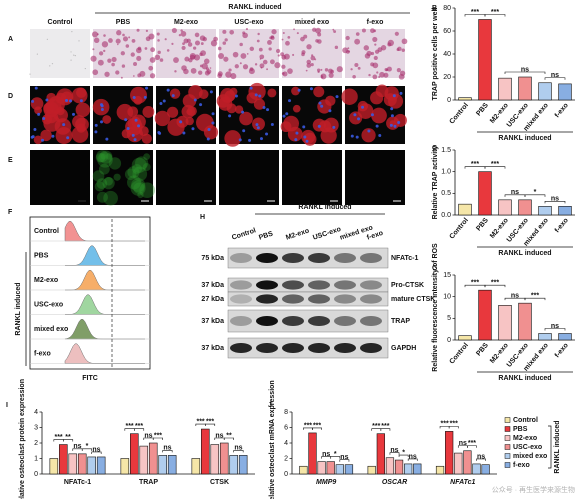 The width and height of the screenshot is (583, 499). I want to click on band-label: mature CTSK, so click(413, 299).